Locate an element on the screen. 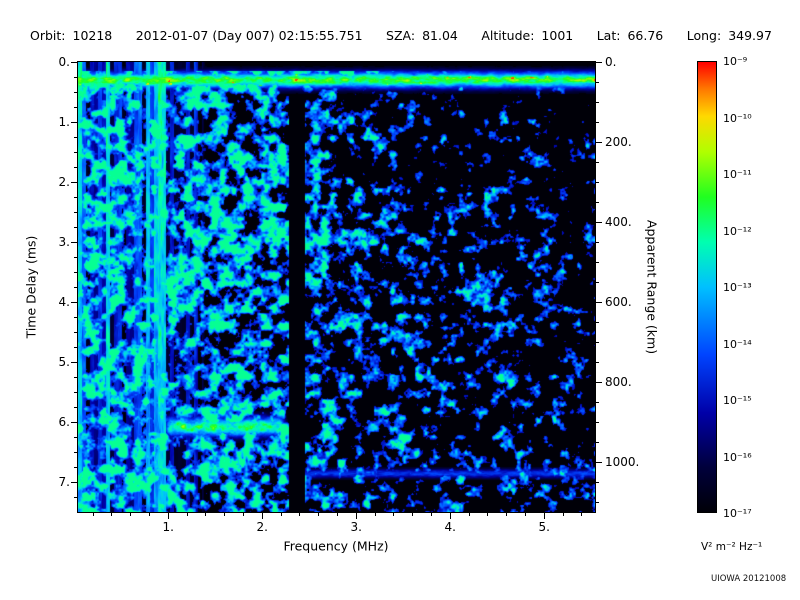  header-segment-value: 81.04 is located at coordinates (440, 35).